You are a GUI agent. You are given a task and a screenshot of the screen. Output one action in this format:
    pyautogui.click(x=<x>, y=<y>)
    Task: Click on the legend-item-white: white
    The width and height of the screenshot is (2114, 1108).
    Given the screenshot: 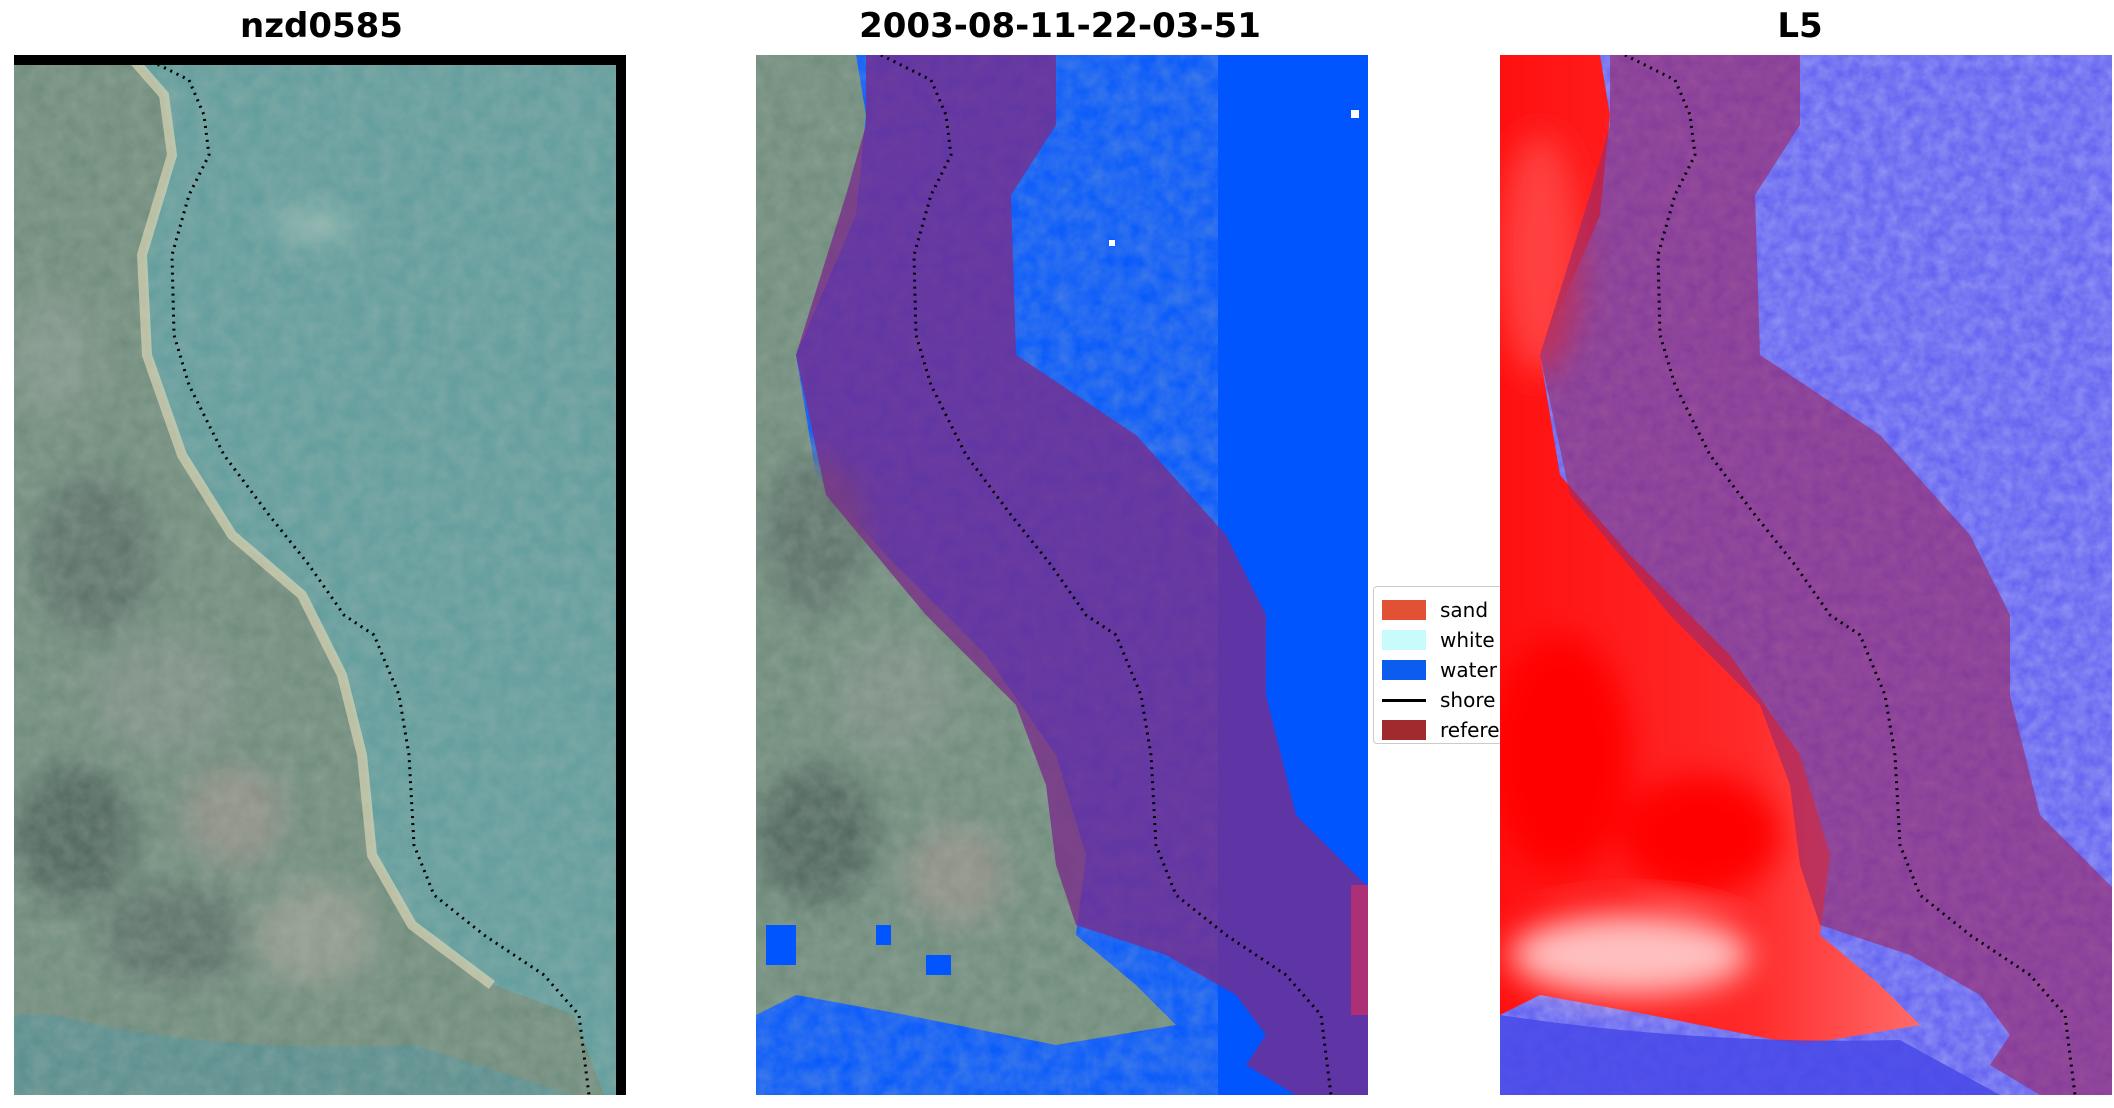 What is the action you would take?
    pyautogui.click(x=1442, y=640)
    